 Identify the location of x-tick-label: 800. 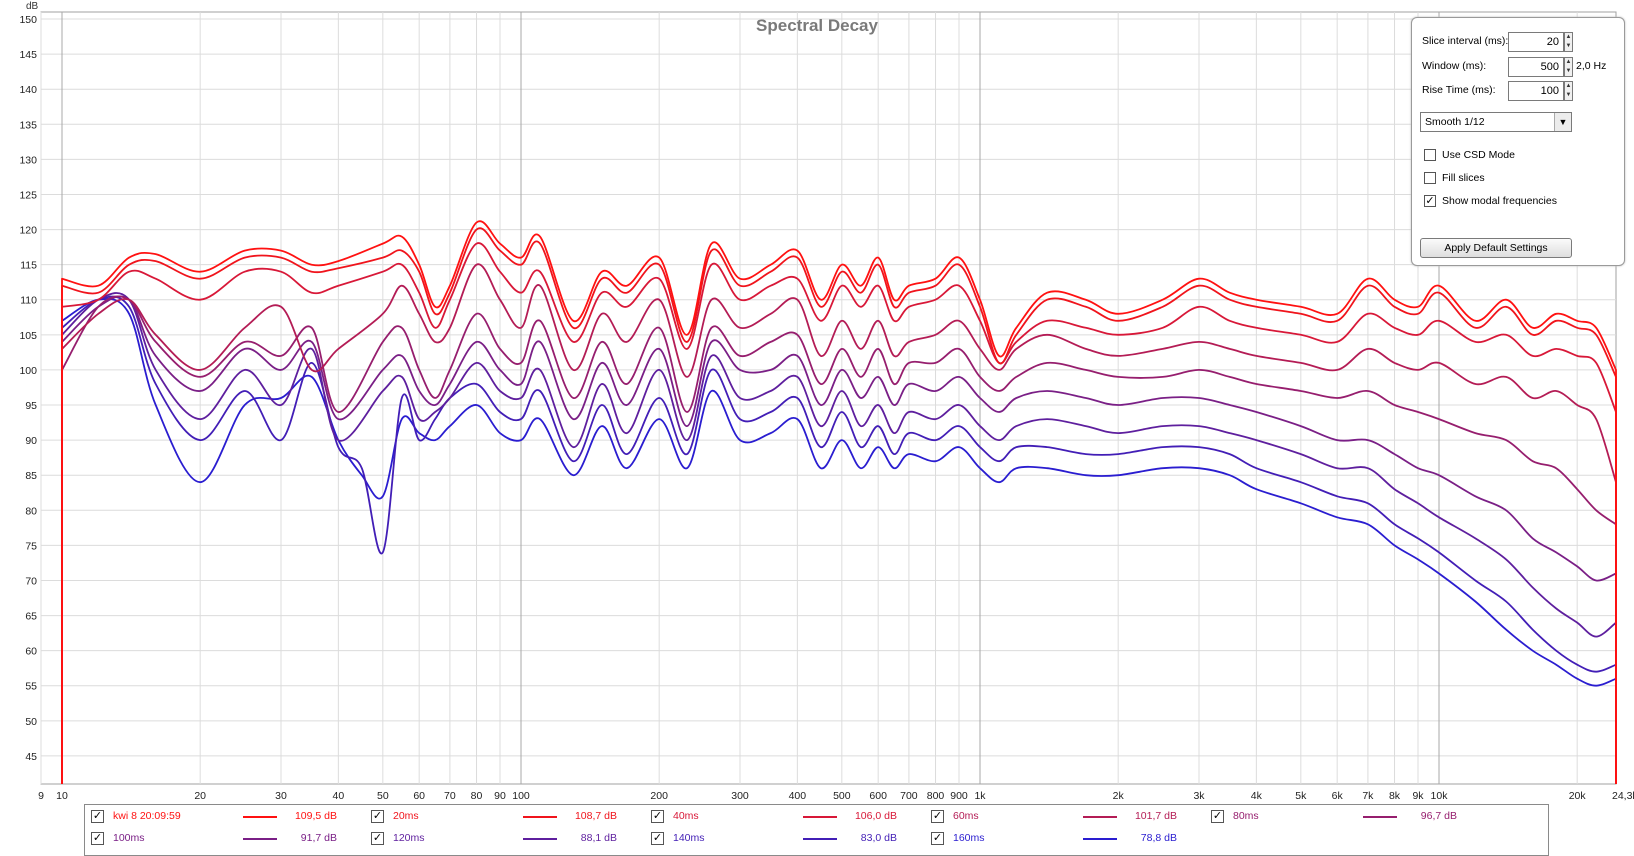
(936, 796).